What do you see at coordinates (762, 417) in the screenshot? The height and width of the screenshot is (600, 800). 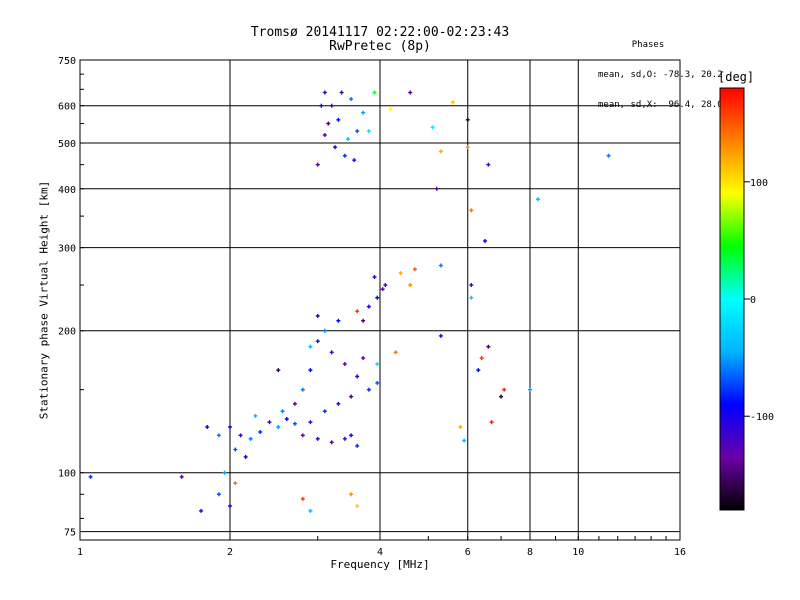 I see `colorbar-tick-label-2: -100` at bounding box center [762, 417].